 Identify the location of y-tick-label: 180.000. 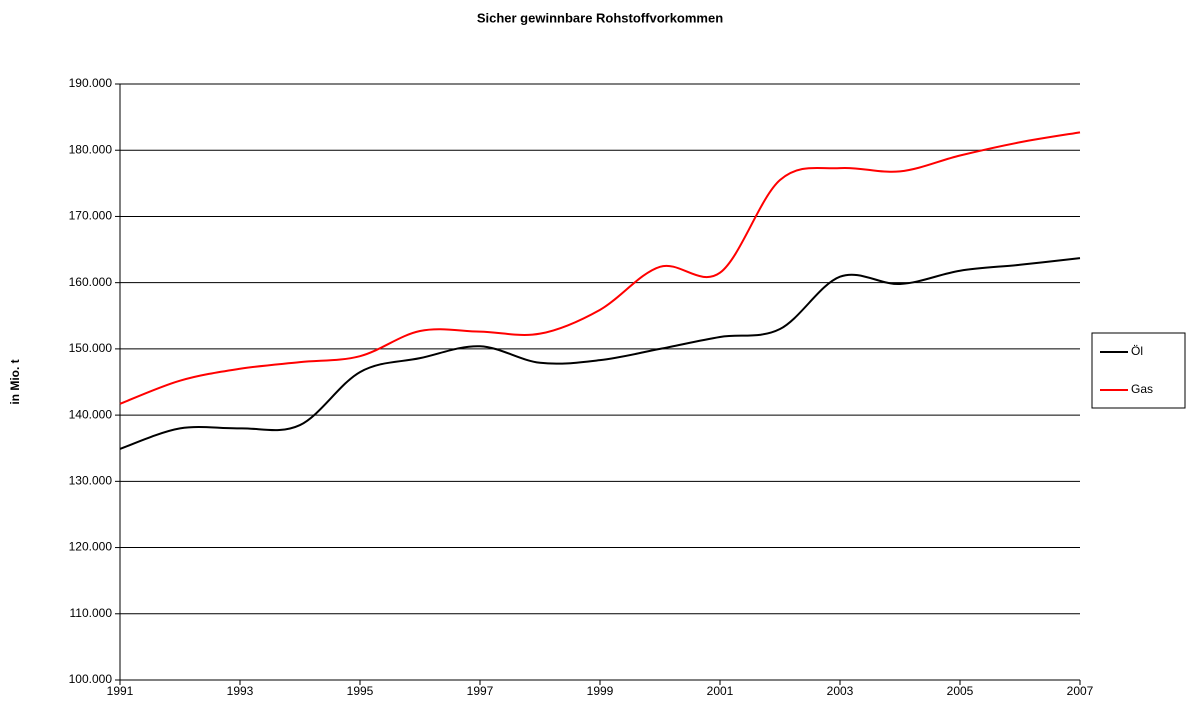
(91, 149).